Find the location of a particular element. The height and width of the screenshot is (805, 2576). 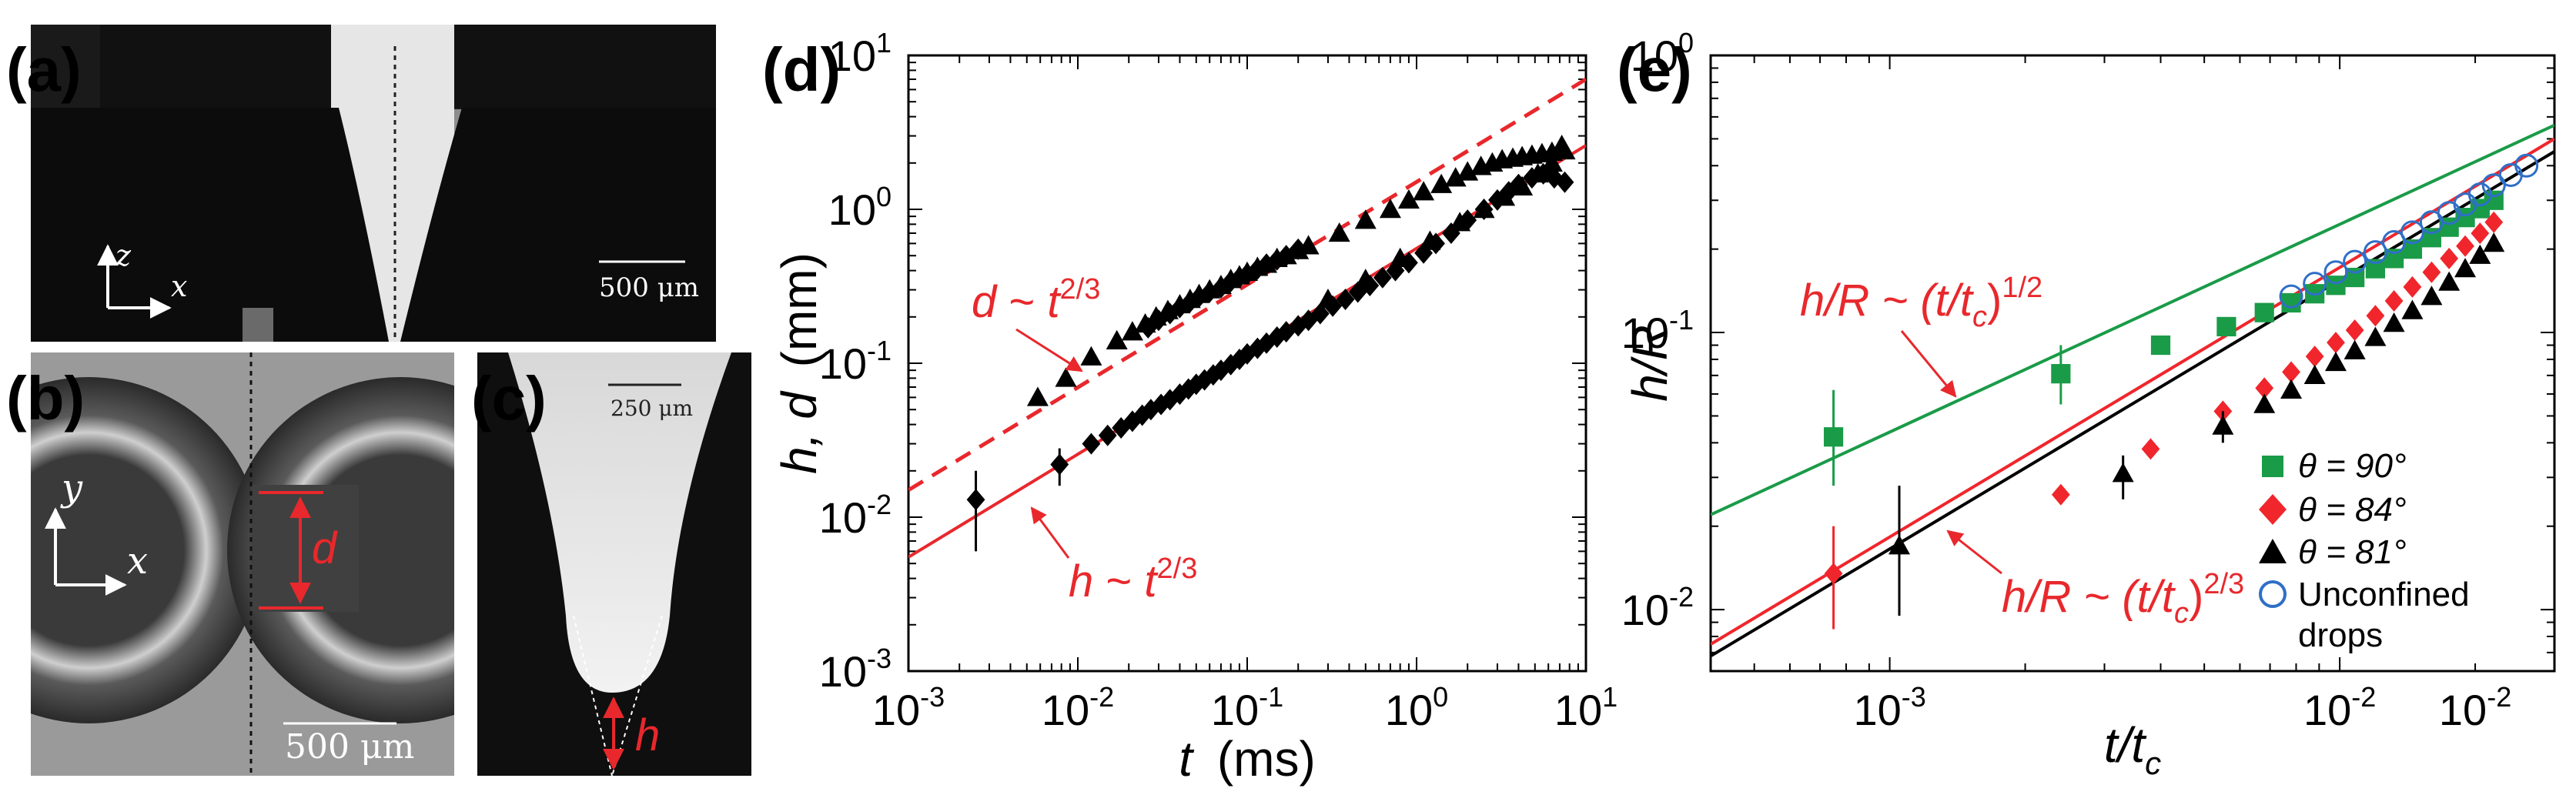

annotation-h-fit: h ~ t2/3 is located at coordinates (1113, 556).